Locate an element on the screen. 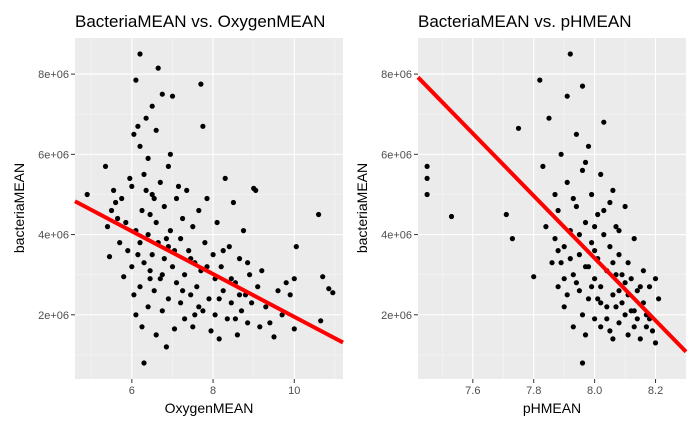 This screenshot has width=700, height=432. y-tick-label: 8e+06 is located at coordinates (53, 75).